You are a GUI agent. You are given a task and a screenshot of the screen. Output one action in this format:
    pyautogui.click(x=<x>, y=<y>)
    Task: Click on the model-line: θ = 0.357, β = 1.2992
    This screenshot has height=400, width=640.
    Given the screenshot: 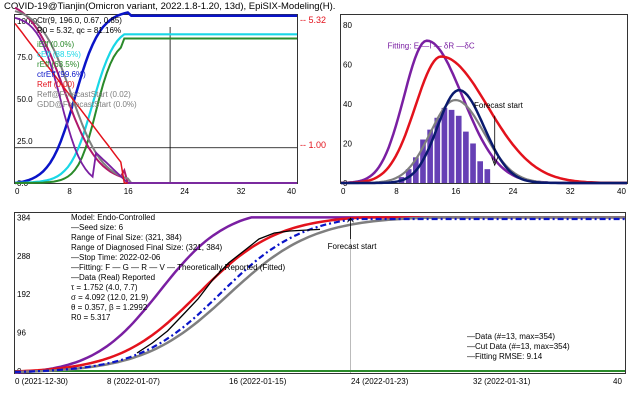 What is the action you would take?
    pyautogui.click(x=109, y=307)
    